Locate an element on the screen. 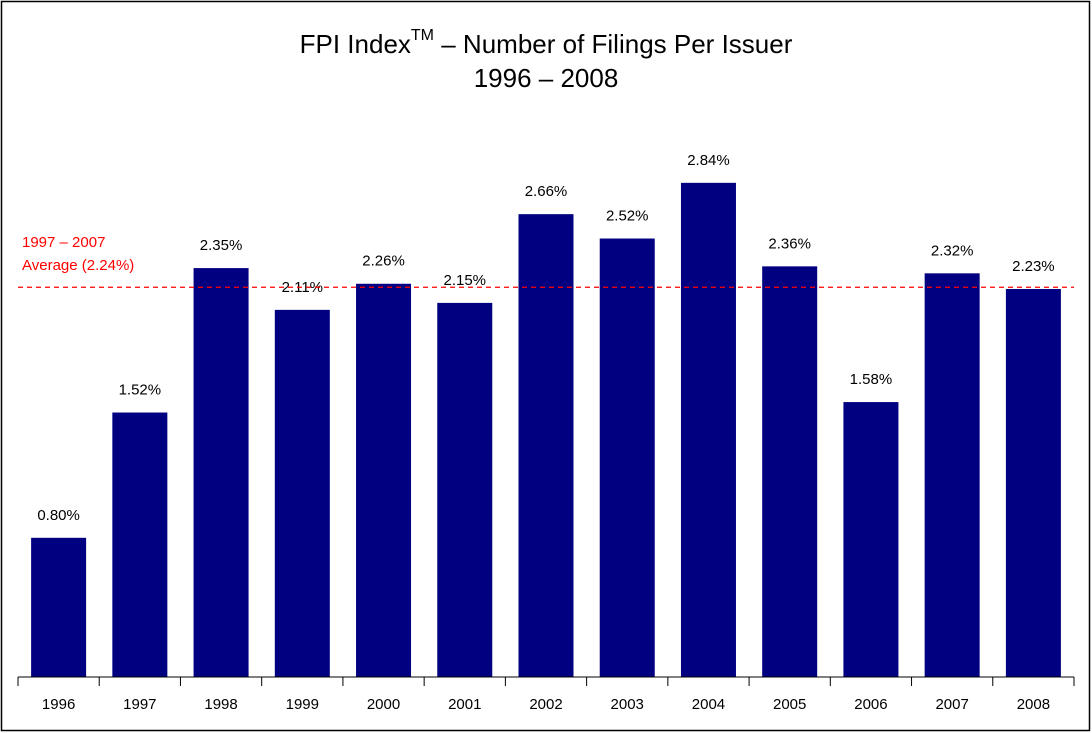 The width and height of the screenshot is (1092, 733). x-tick-label: 1996 is located at coordinates (58, 704).